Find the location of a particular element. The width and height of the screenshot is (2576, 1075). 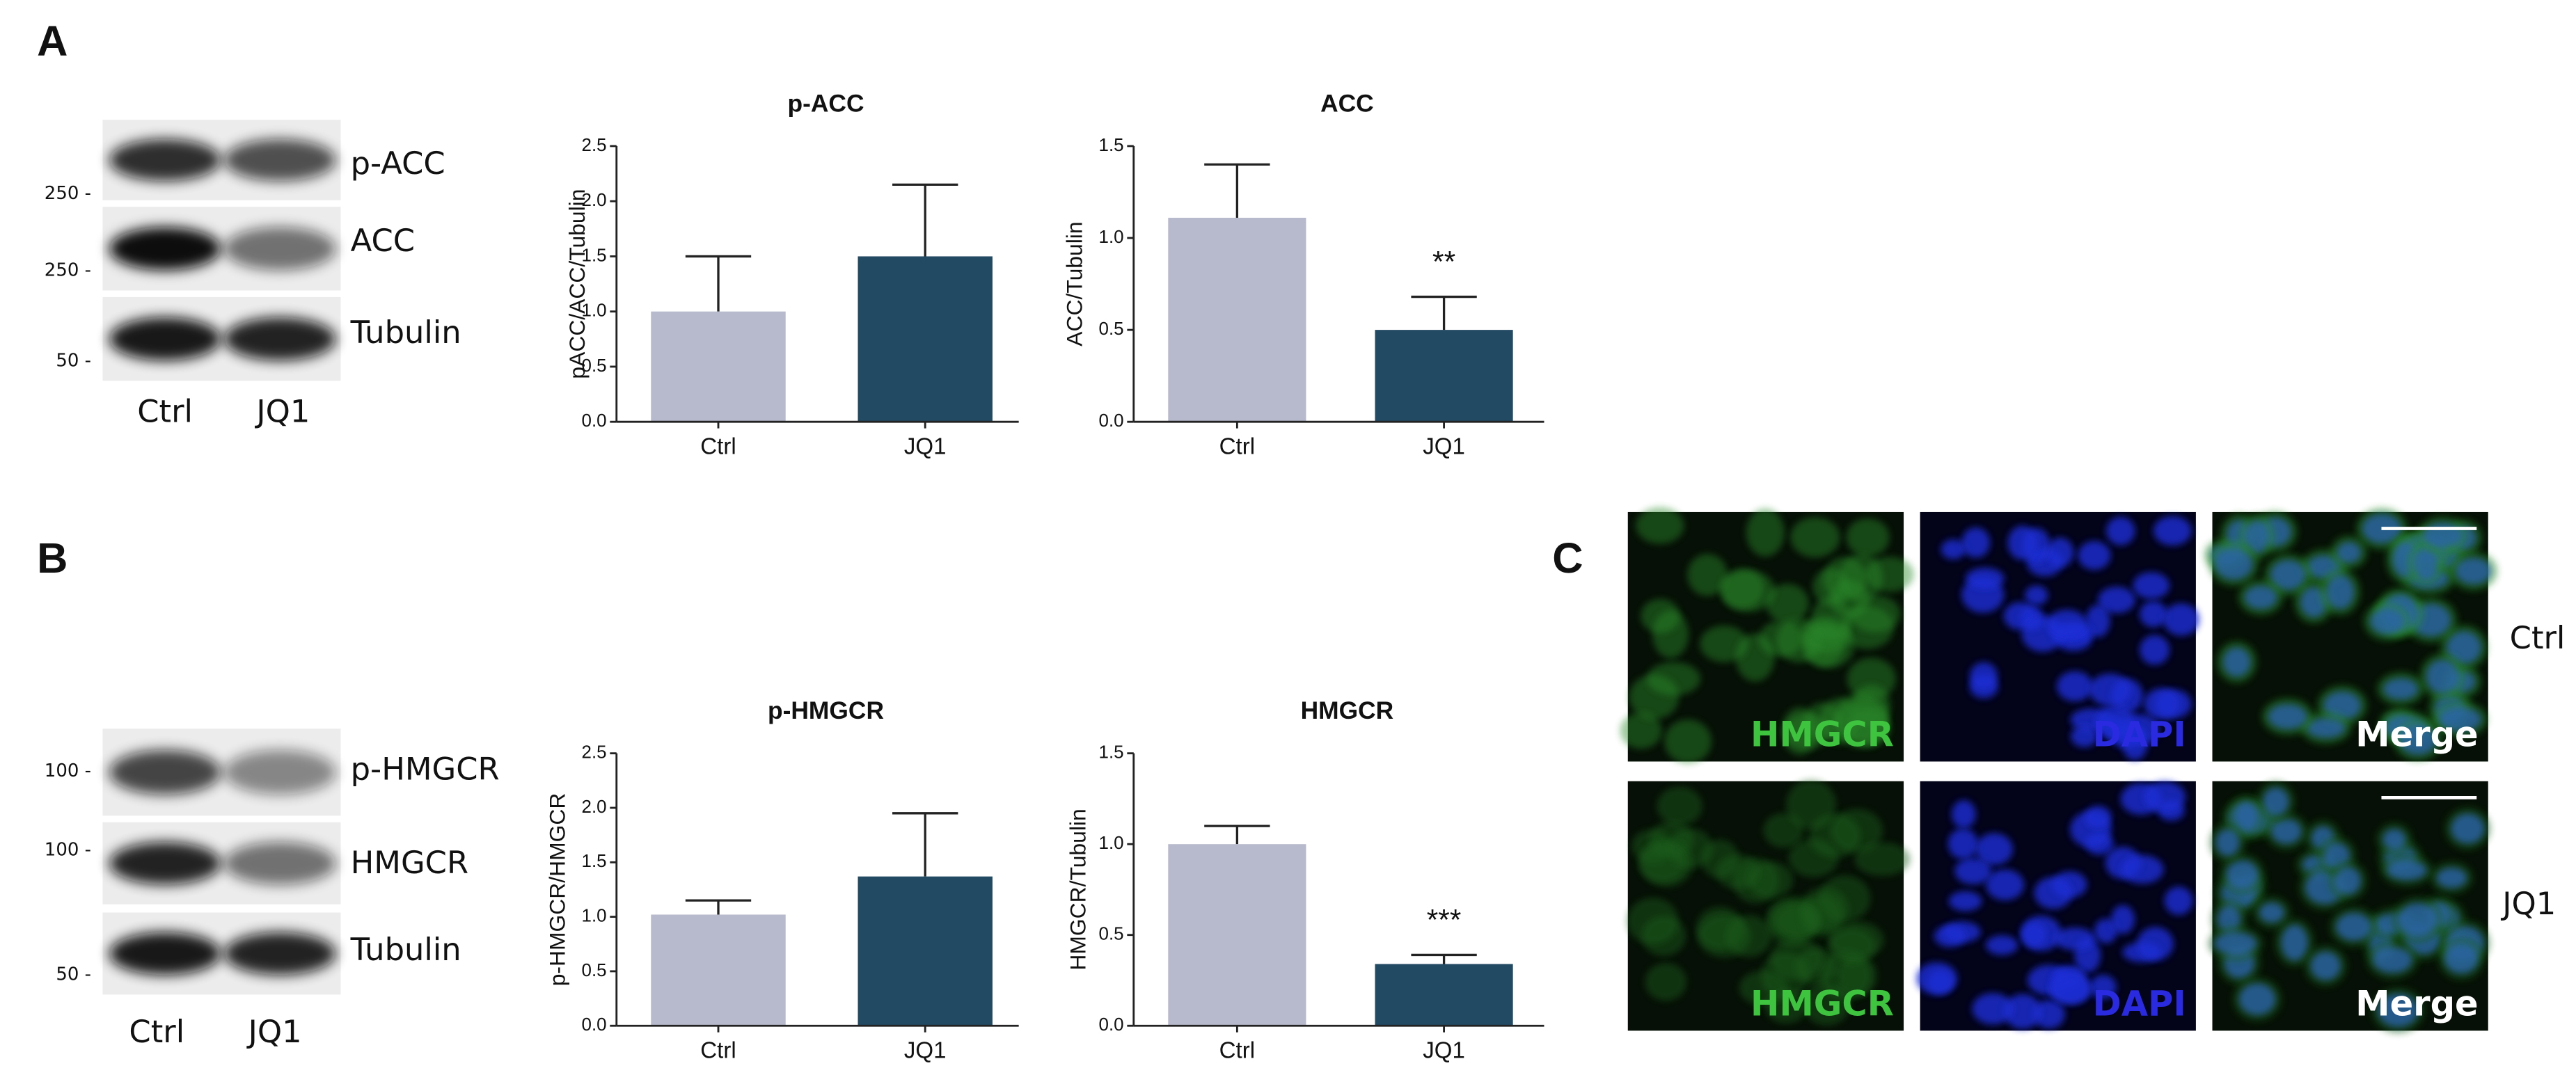

y-axis-label: HMGCR/Tubulin is located at coordinates (1077, 889).